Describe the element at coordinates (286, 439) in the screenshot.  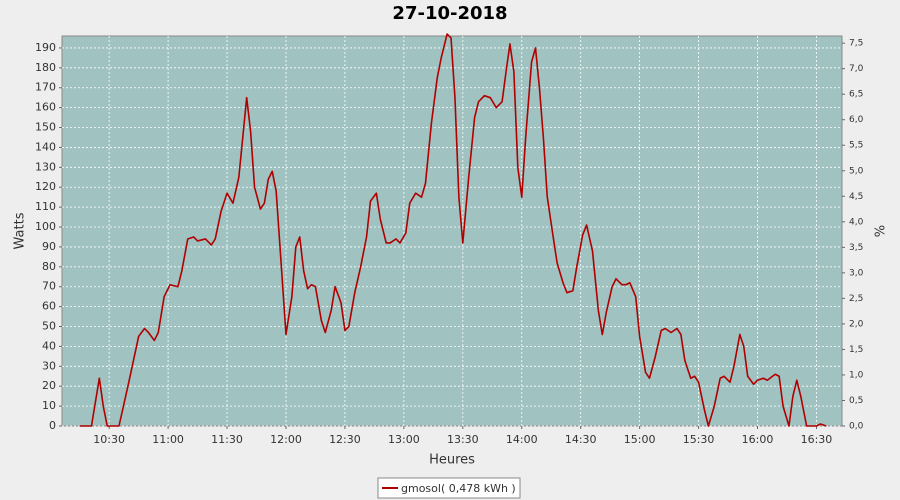
I see `x-tick-label: 12:00` at that location.